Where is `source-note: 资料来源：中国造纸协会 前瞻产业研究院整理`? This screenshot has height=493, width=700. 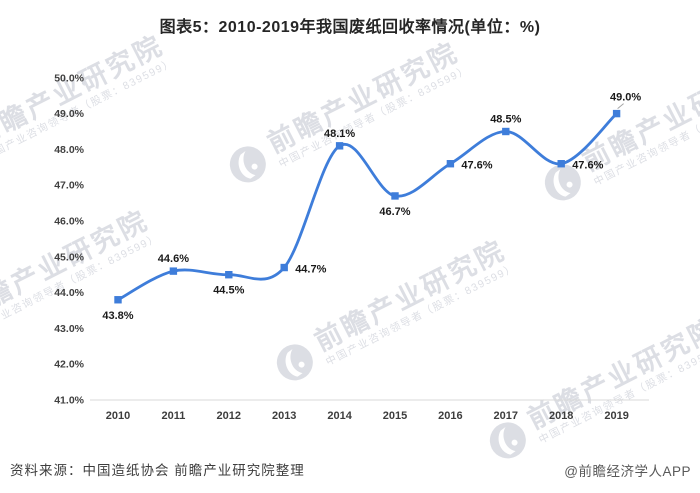 source-note: 资料来源：中国造纸协会 前瞻产业研究院整理 is located at coordinates (157, 470).